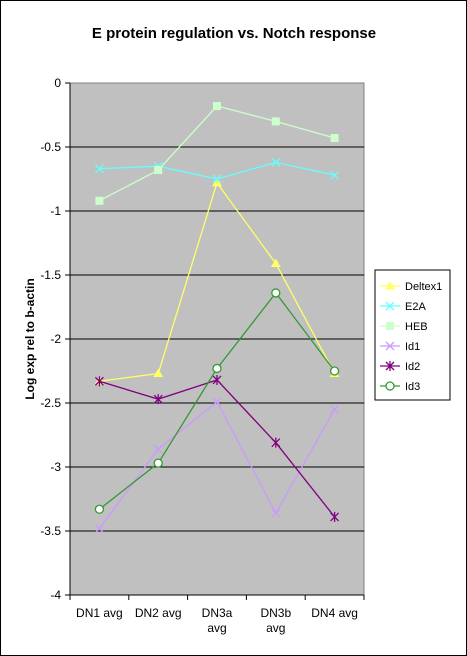  What do you see at coordinates (423, 287) in the screenshot?
I see `legend-label: Deltex1` at bounding box center [423, 287].